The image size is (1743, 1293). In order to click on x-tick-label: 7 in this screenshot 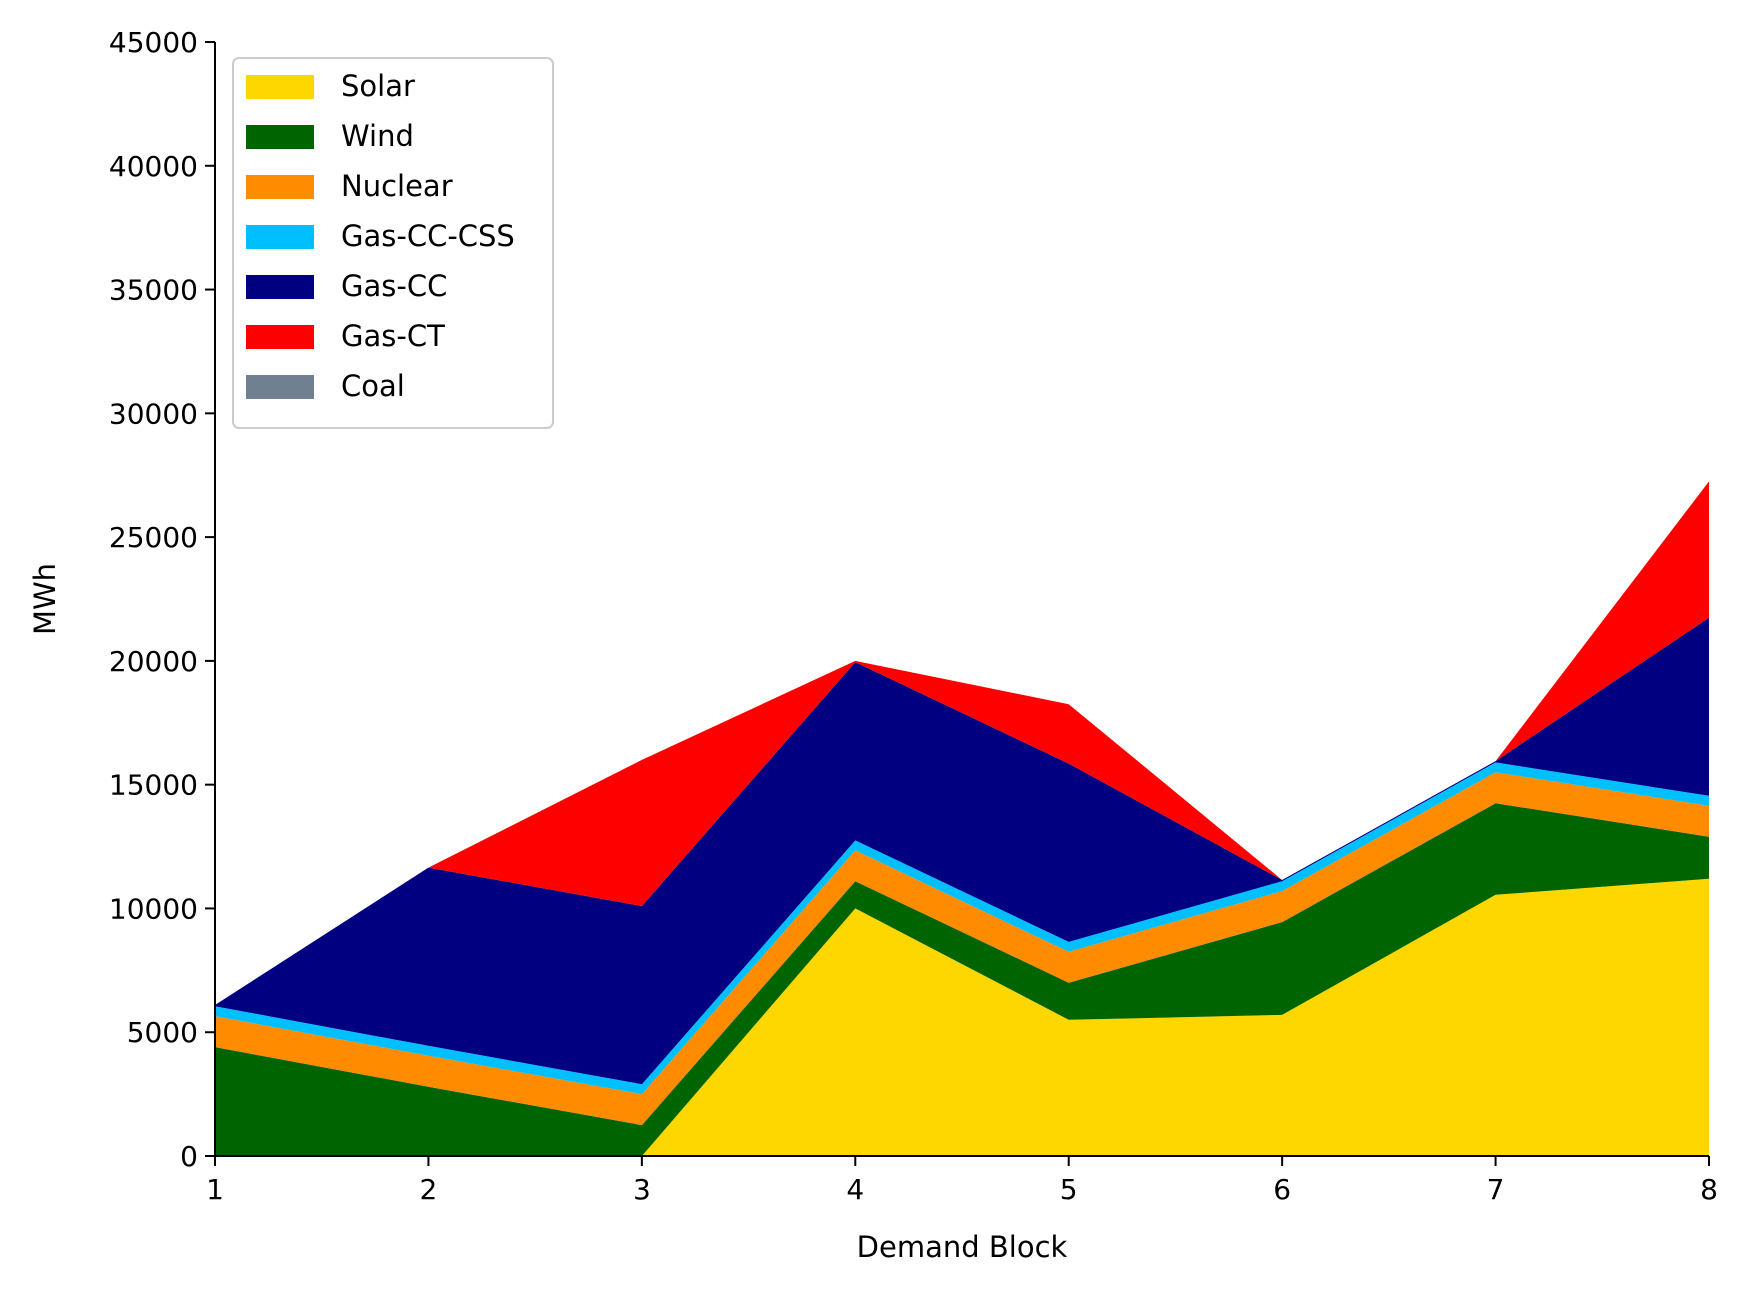, I will do `click(1496, 1189)`.